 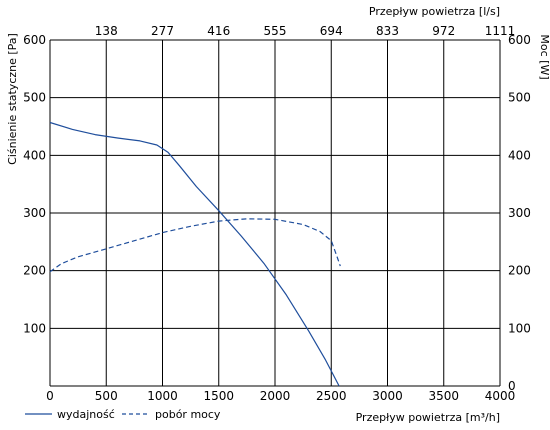 What do you see at coordinates (275, 31) in the screenshot?
I see `x-top-tick-label: 555` at bounding box center [275, 31].